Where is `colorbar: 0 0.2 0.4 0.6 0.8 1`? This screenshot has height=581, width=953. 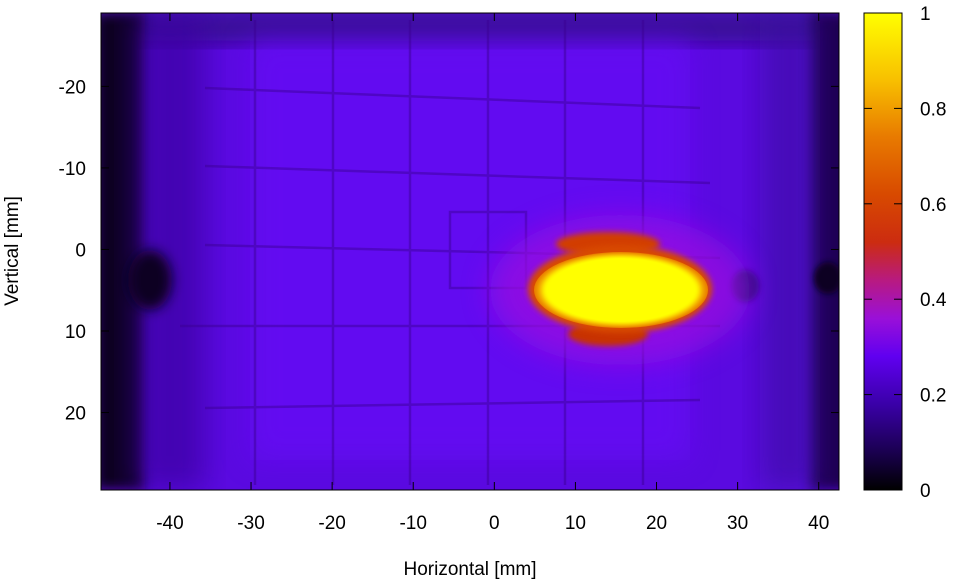 colorbar: 0 0.2 0.4 0.6 0.8 1 is located at coordinates (905, 253).